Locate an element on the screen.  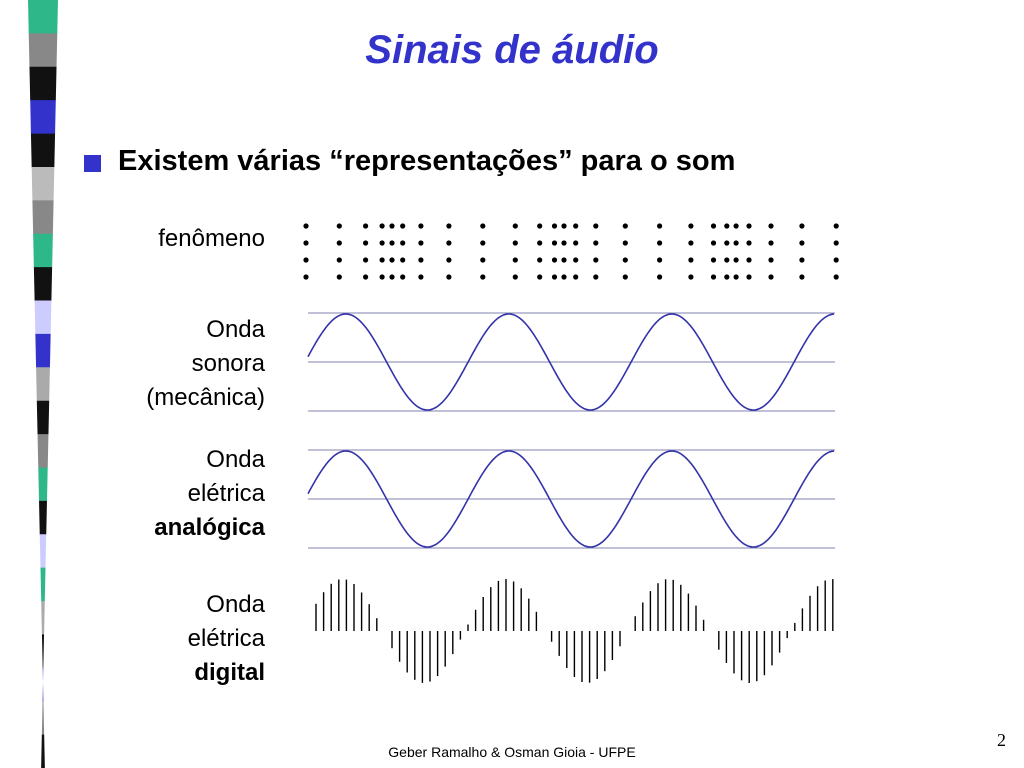
label-fenomeno: fenômeno is located at coordinates (211, 239).